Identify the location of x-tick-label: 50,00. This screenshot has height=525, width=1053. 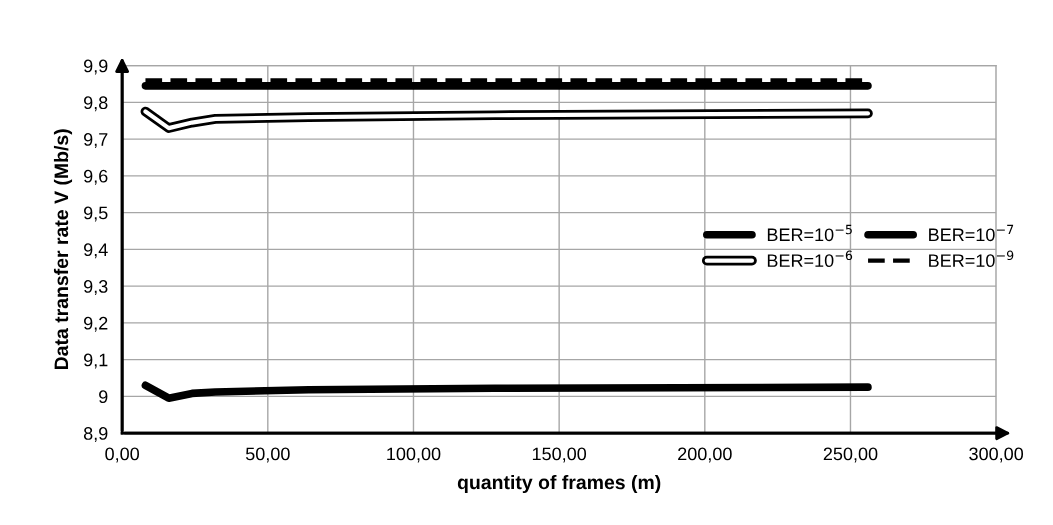
(267, 455).